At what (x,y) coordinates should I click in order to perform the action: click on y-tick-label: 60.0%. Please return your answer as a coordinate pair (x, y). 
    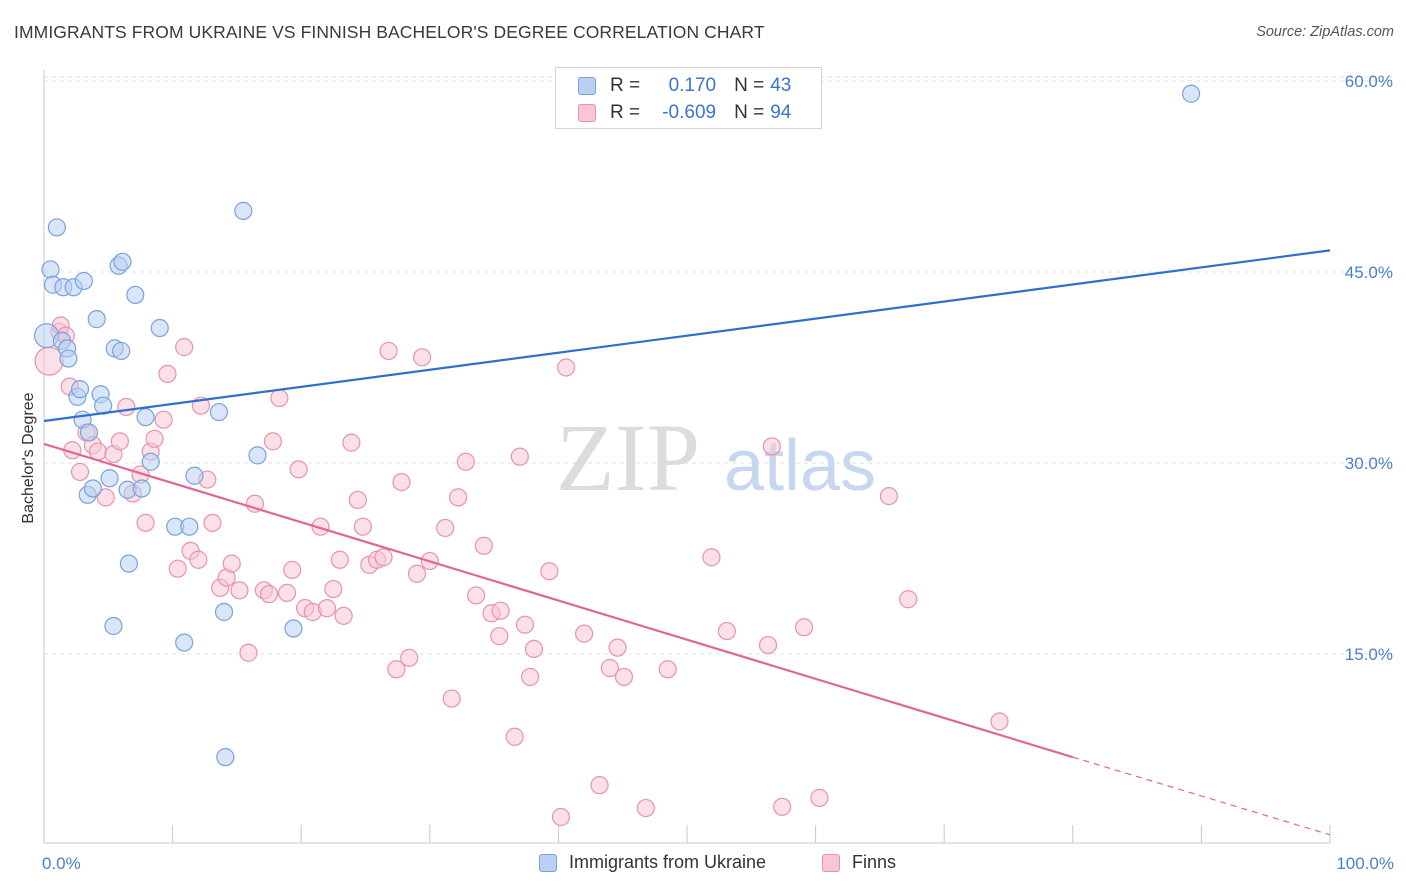
    Looking at the image, I should click on (1369, 81).